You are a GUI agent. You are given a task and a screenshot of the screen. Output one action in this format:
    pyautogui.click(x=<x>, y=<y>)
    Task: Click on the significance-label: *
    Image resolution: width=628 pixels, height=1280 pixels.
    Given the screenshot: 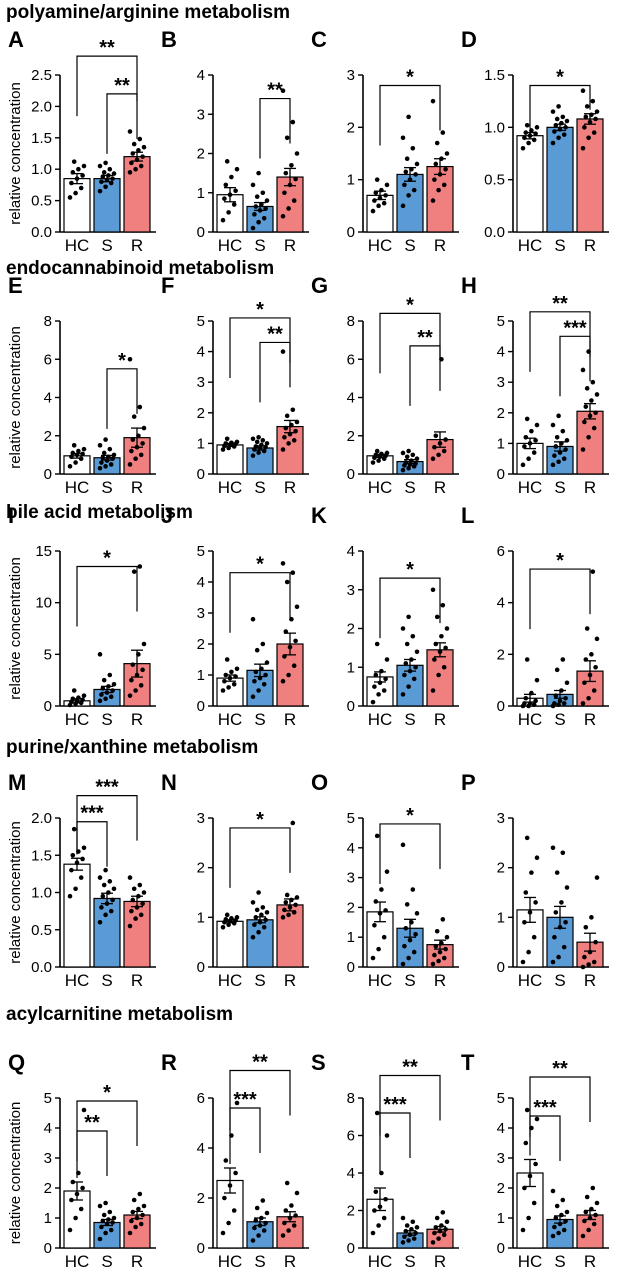 What is the action you would take?
    pyautogui.click(x=410, y=77)
    